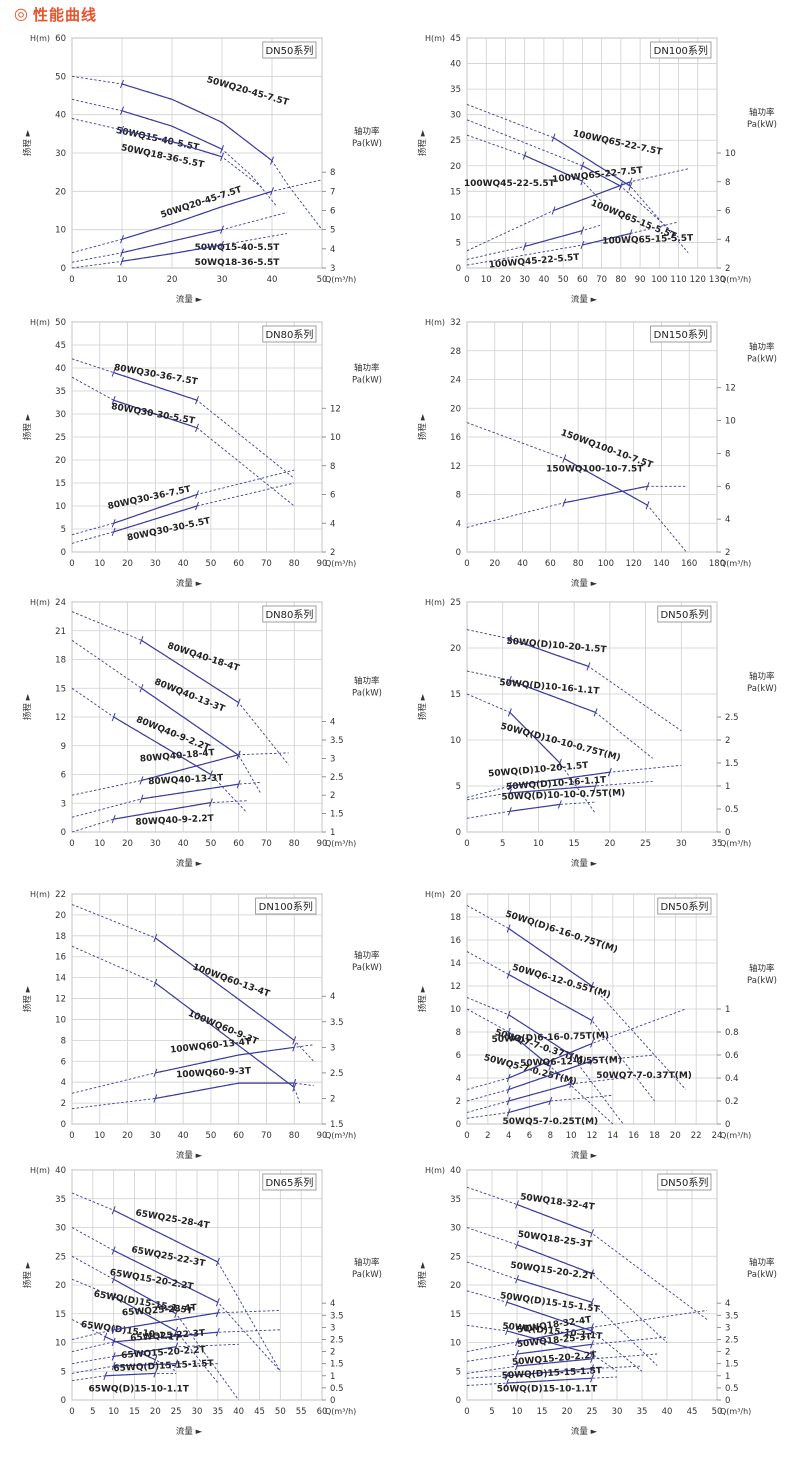 The image size is (790, 1464). Describe the element at coordinates (189, 299) in the screenshot. I see `x-axis-title: 流量 ►` at that location.